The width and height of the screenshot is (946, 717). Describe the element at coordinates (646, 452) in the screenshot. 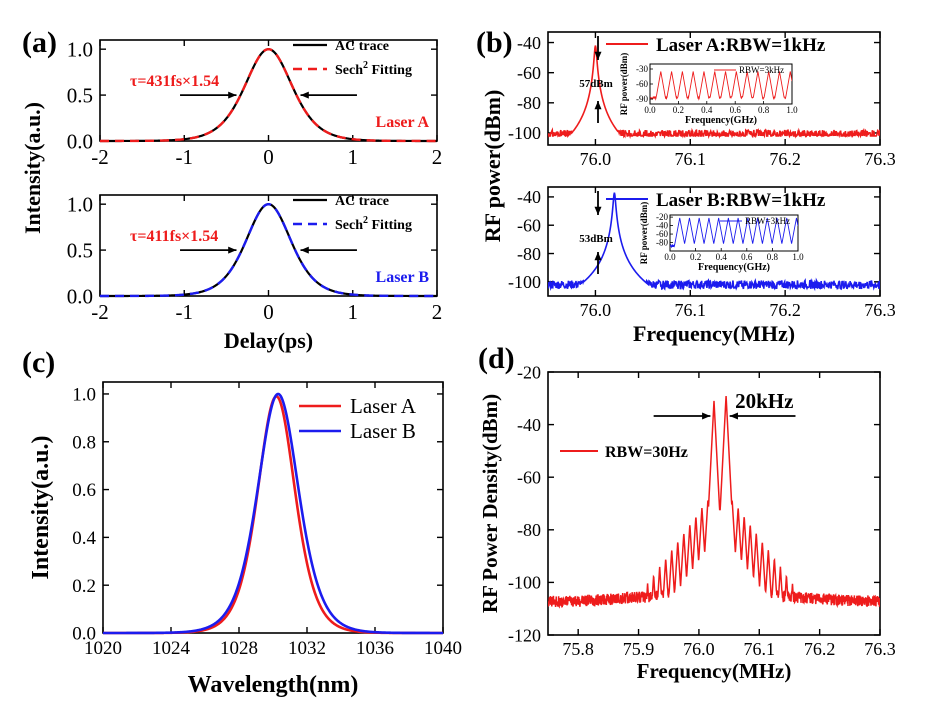

I see `legend-label: RBW=30Hz` at that location.